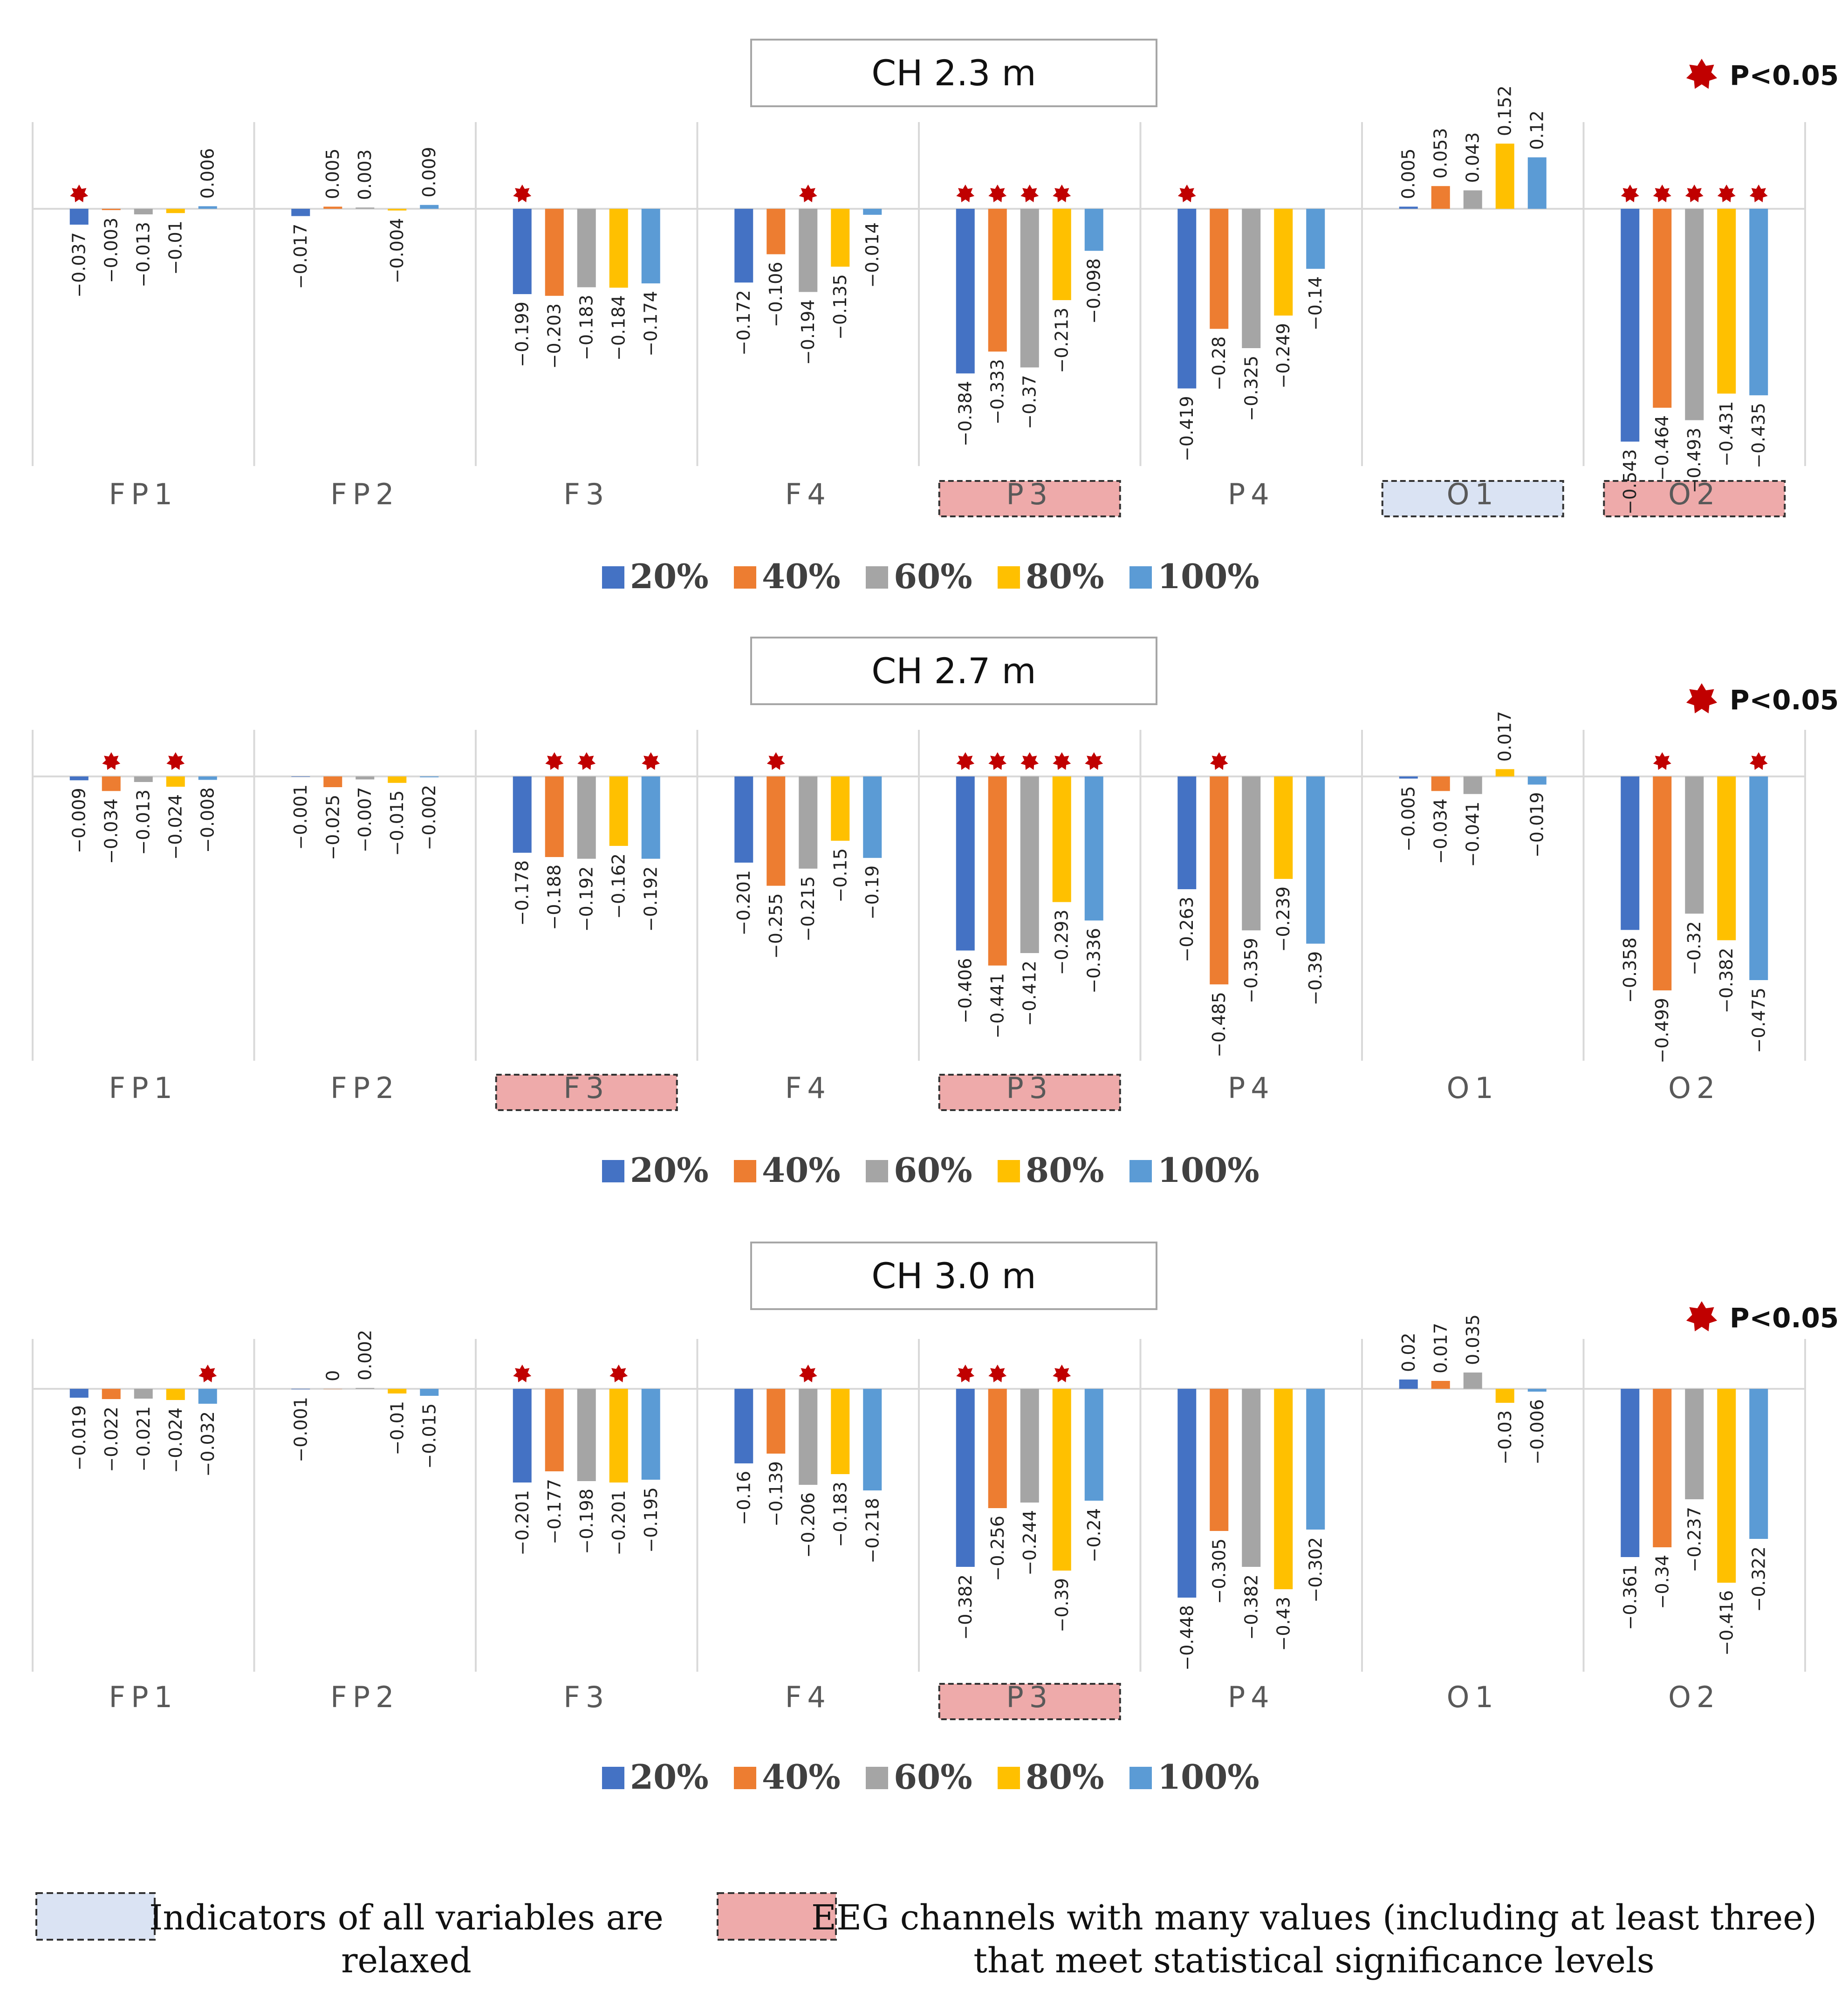 The height and width of the screenshot is (2011, 1848). What do you see at coordinates (111, 1394) in the screenshot?
I see `bar-fp1-40pct` at bounding box center [111, 1394].